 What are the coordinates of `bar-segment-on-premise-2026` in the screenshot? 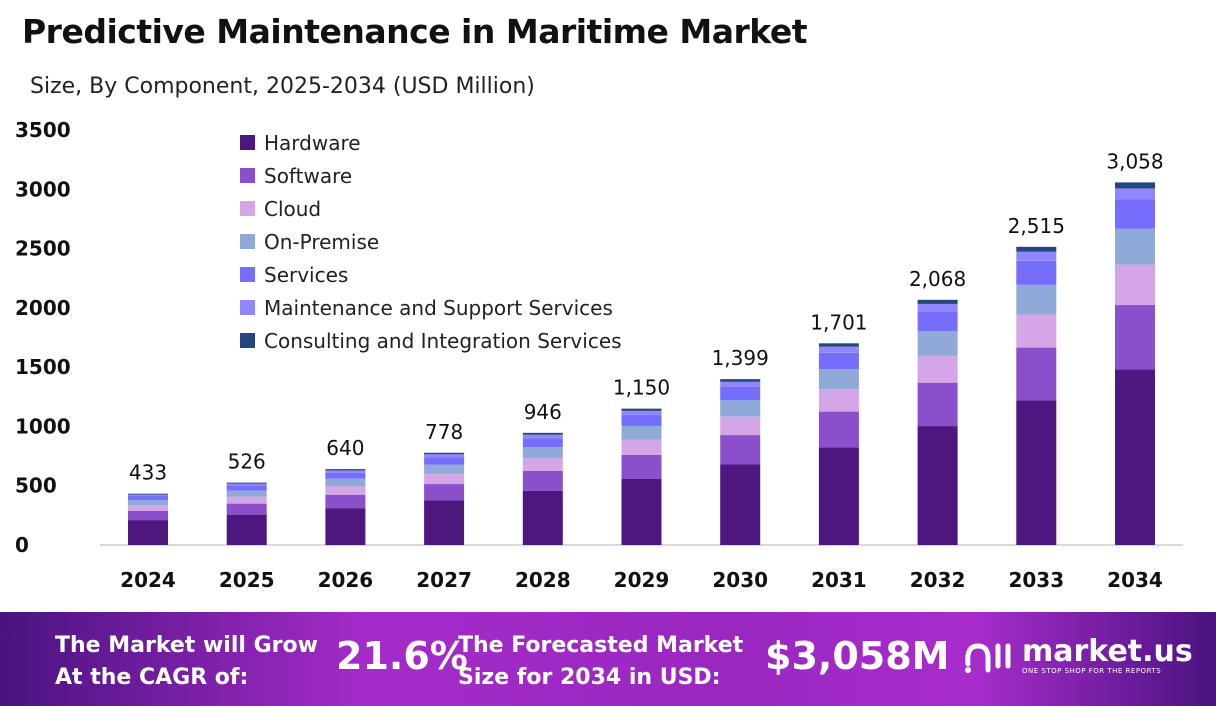 It's located at (345, 482).